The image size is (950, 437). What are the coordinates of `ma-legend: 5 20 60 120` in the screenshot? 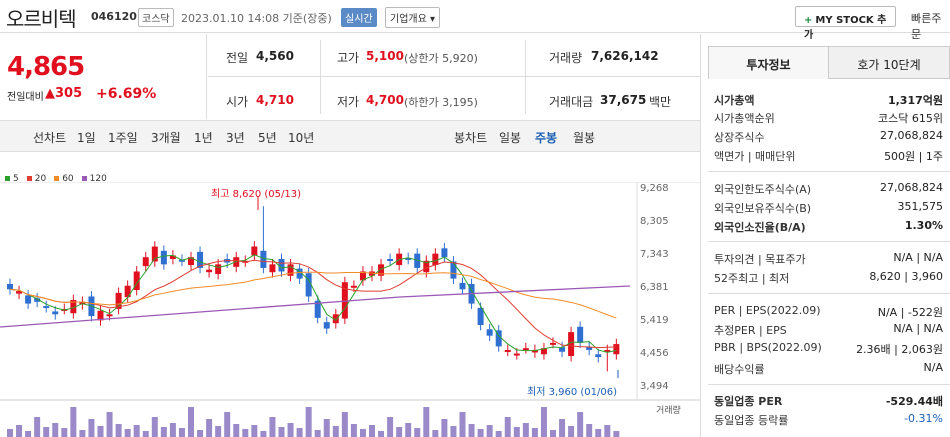 It's located at (60, 179).